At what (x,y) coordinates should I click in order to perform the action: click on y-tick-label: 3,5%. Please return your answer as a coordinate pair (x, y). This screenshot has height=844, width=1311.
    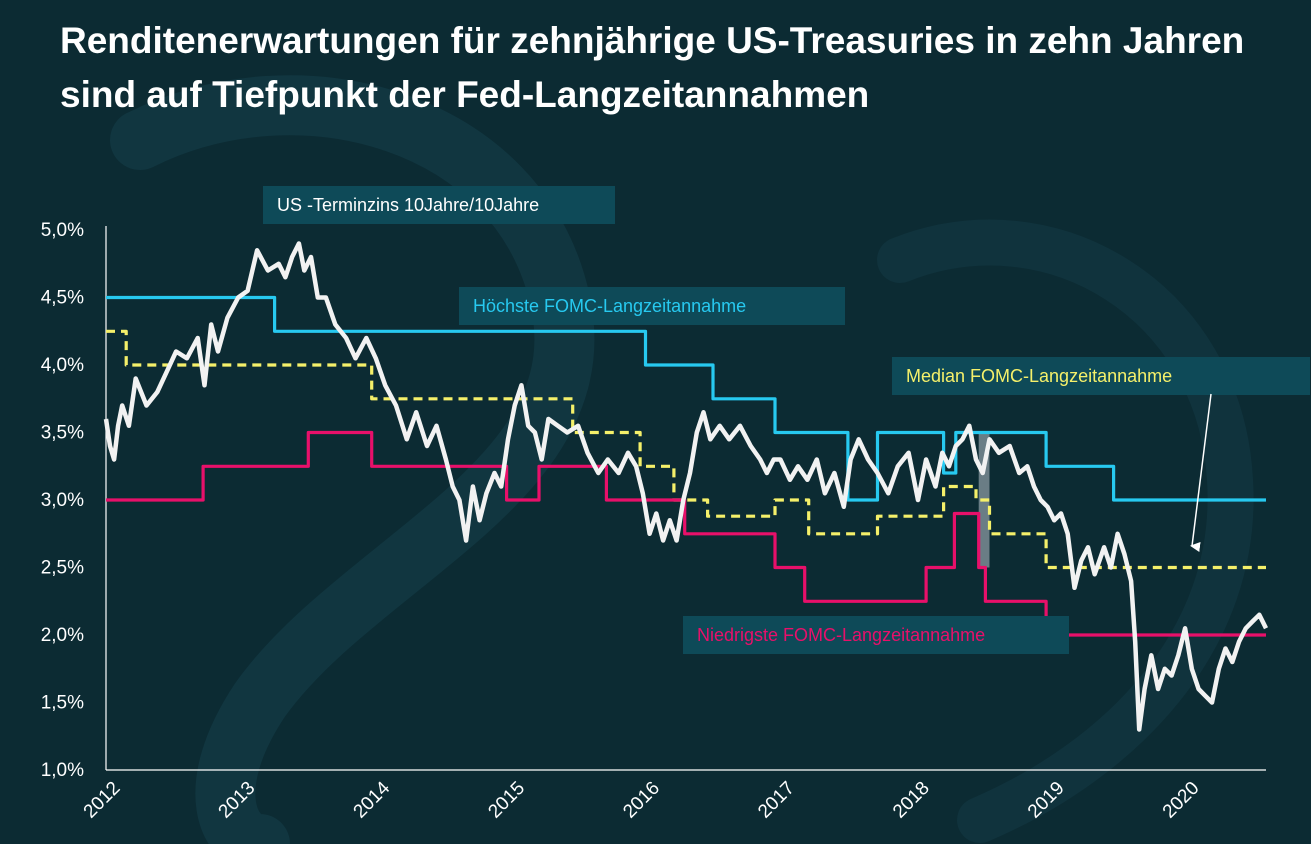
    Looking at the image, I should click on (62, 433).